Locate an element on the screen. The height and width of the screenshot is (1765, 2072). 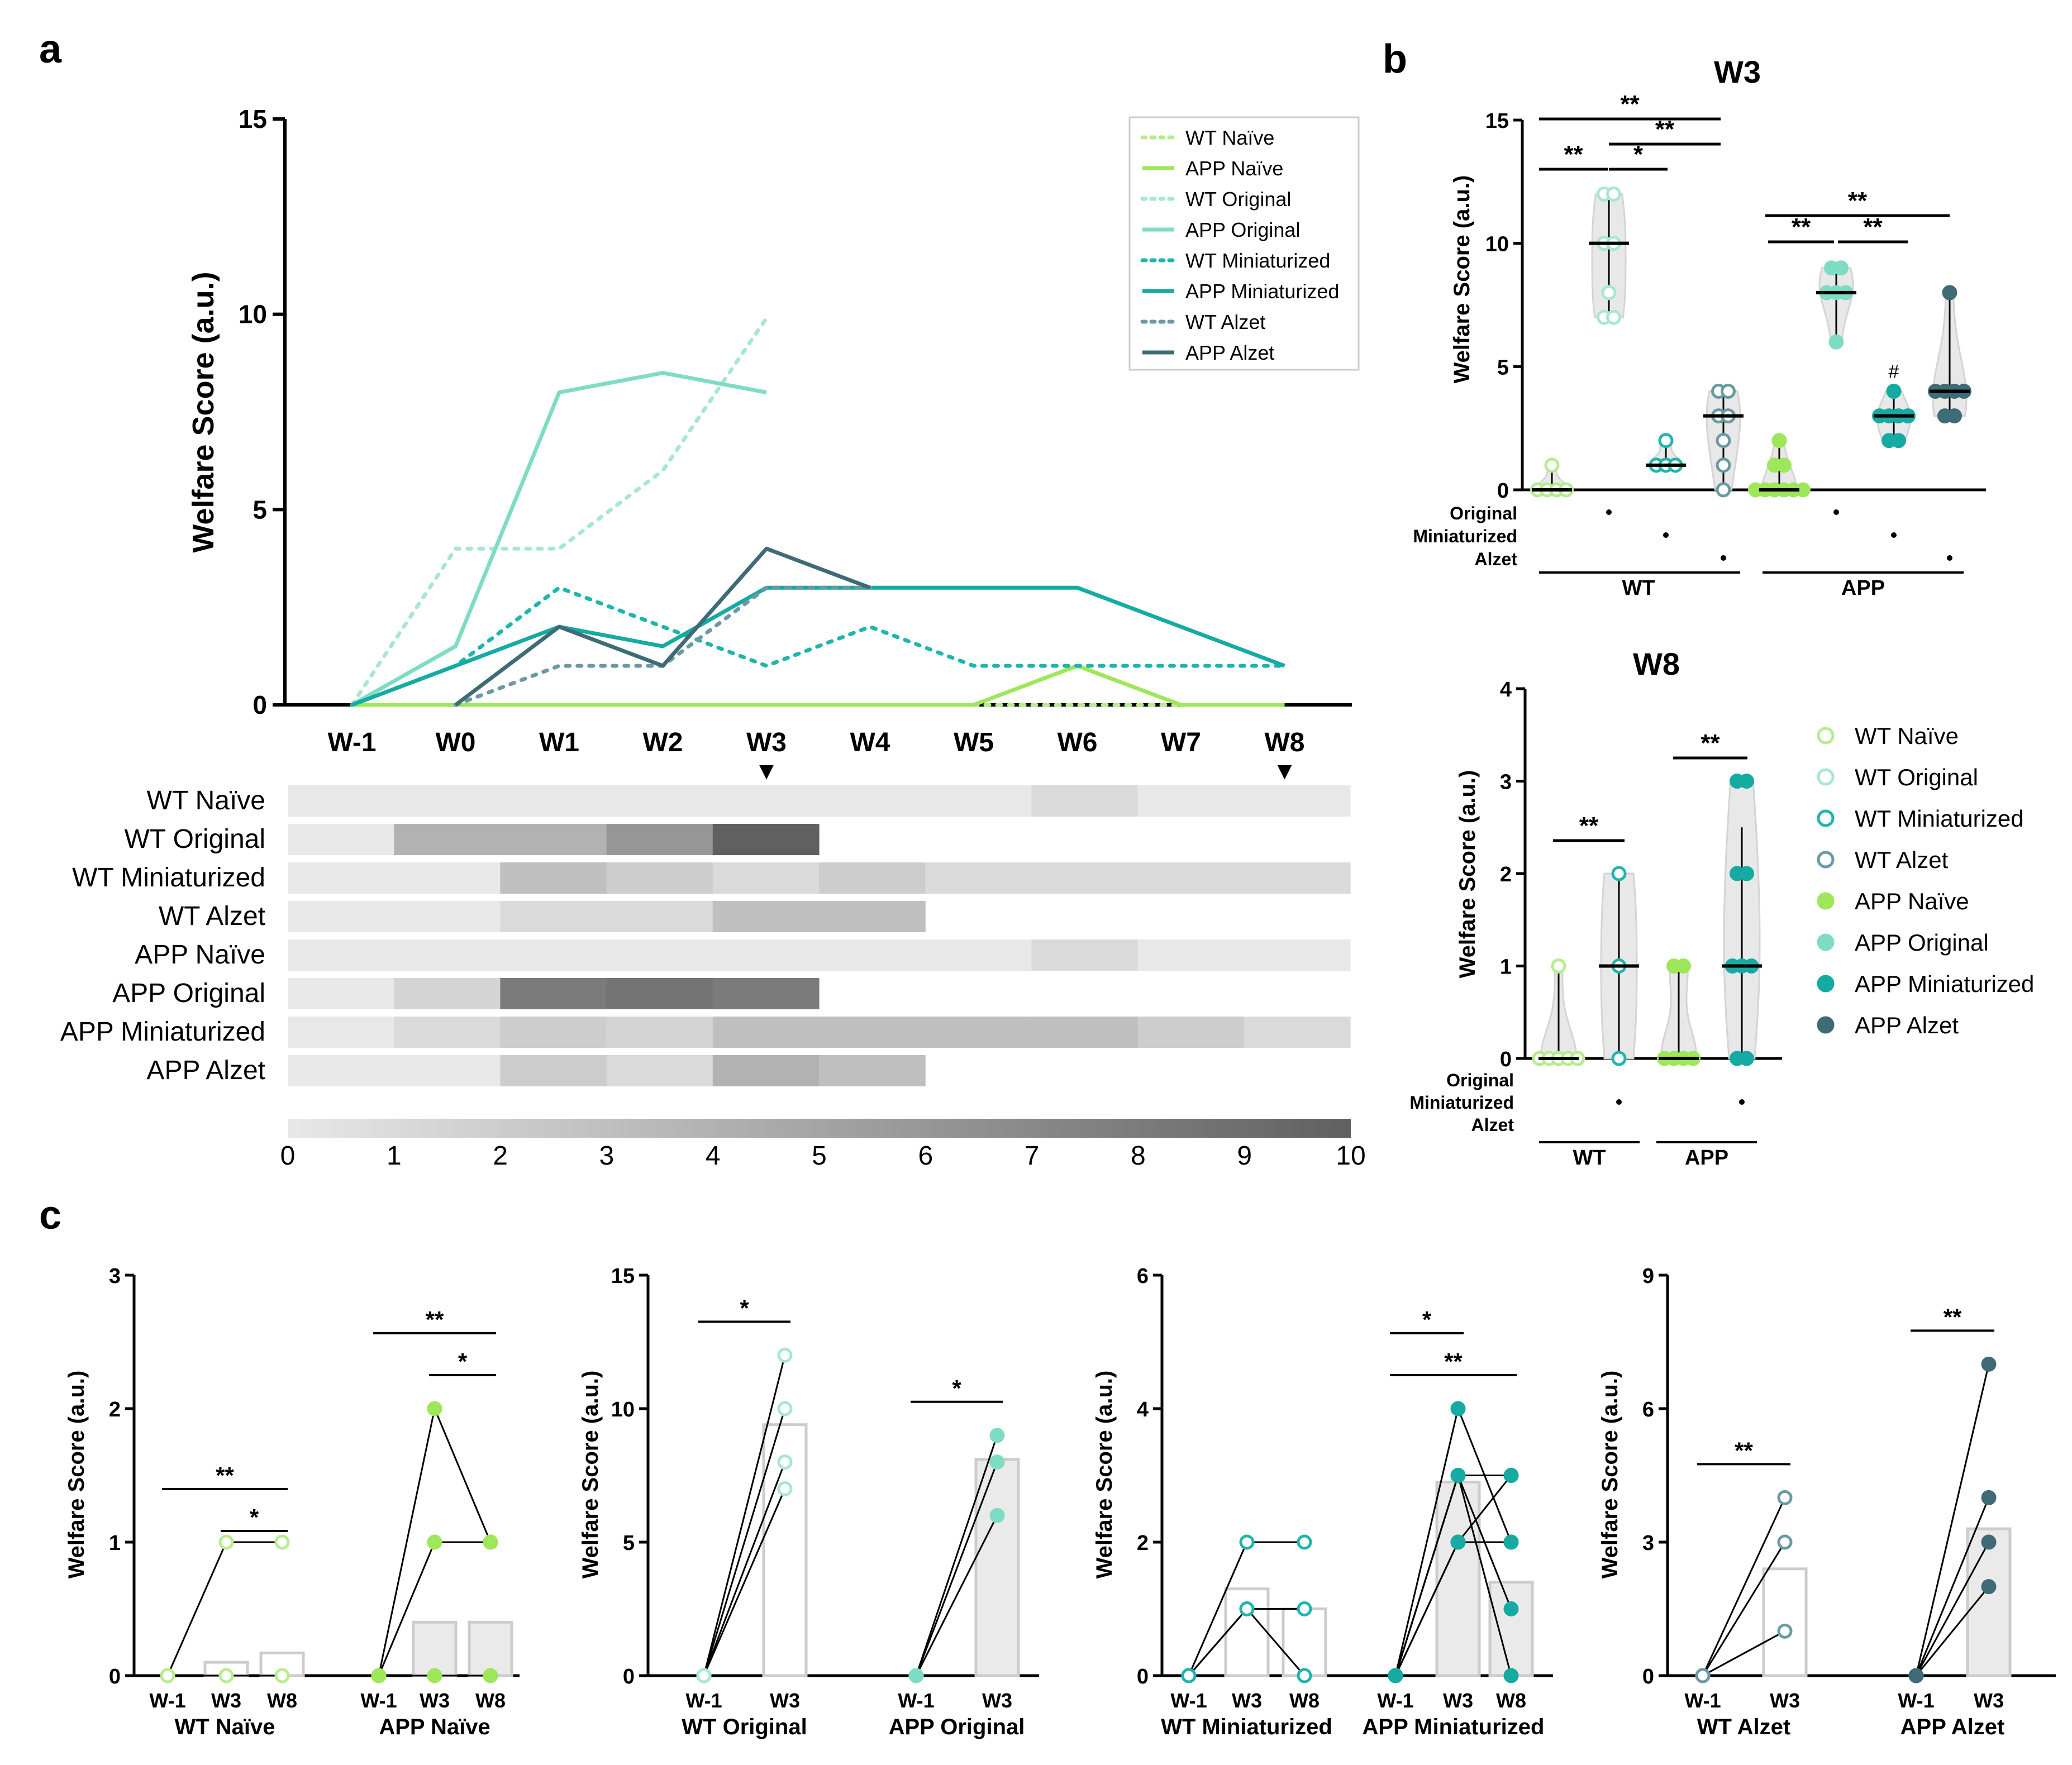
panel-label-c: c is located at coordinates (50, 1215).